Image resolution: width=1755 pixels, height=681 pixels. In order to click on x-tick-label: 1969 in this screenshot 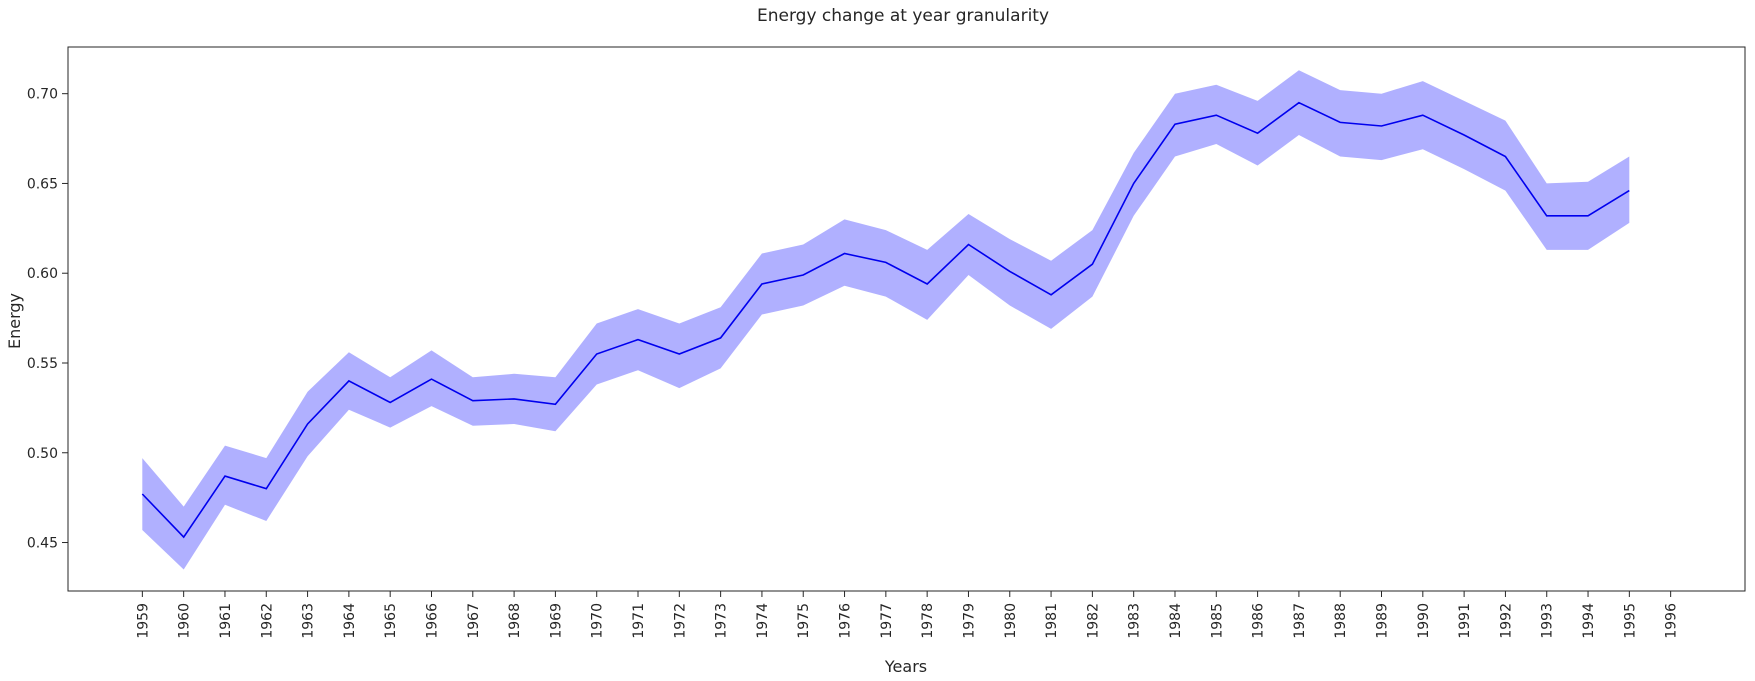, I will do `click(556, 621)`.